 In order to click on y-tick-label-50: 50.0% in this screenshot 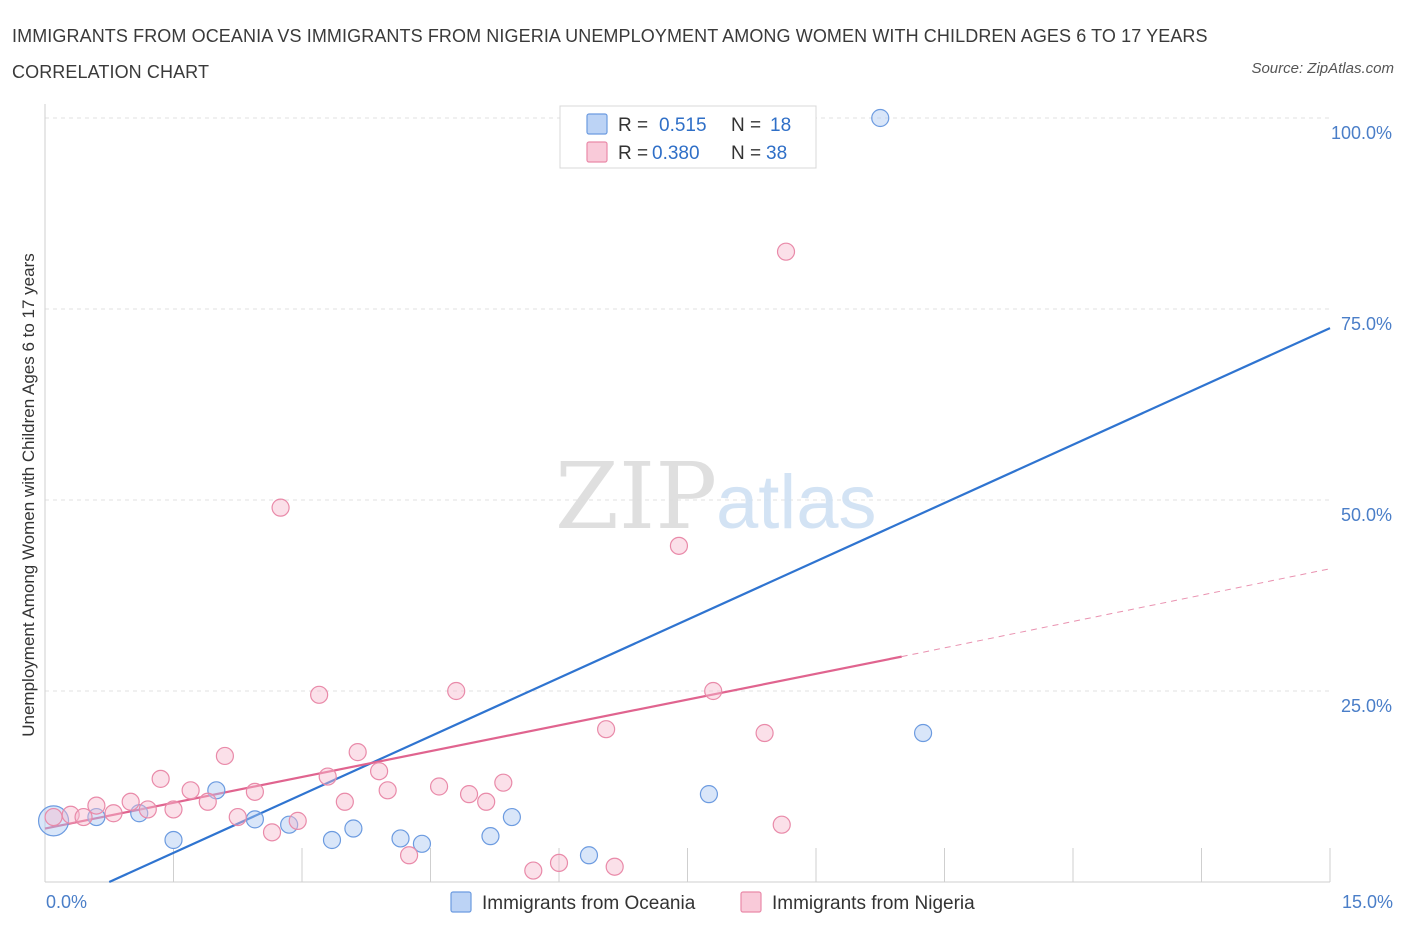, I will do `click(1366, 515)`.